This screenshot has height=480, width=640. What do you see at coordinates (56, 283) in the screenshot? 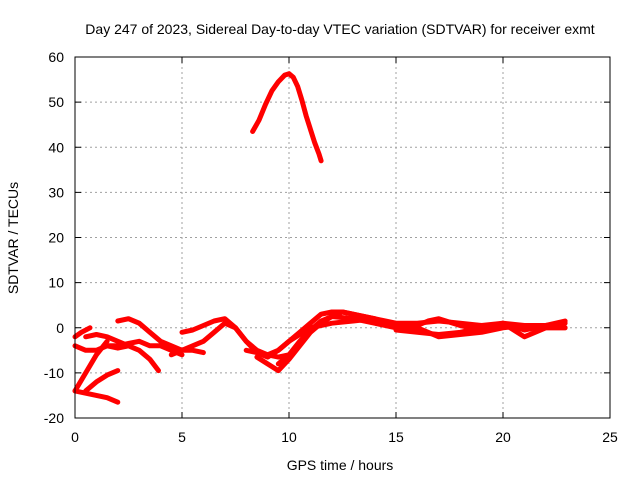
I see `y-tick-label: 10` at bounding box center [56, 283].